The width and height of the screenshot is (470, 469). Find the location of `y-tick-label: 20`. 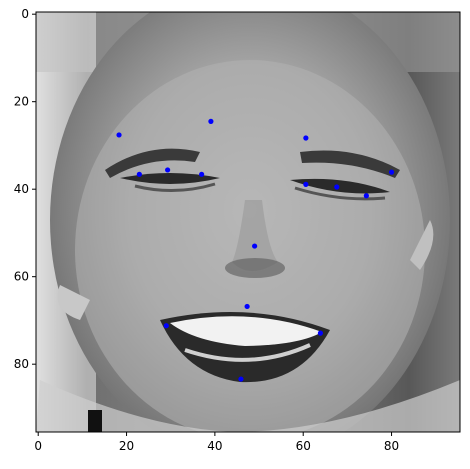

y-tick-label: 20 is located at coordinates (21, 102).